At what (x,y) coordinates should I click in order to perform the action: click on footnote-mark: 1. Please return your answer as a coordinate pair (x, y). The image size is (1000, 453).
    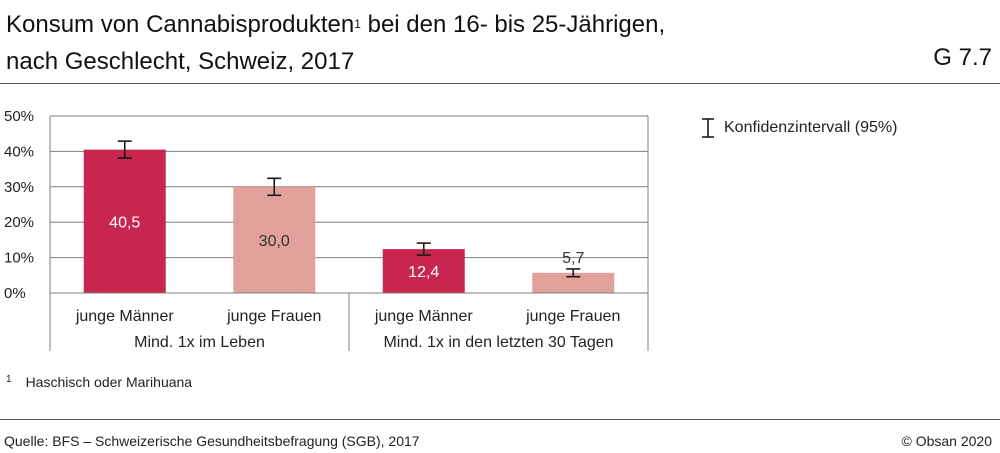
    Looking at the image, I should click on (9, 379).